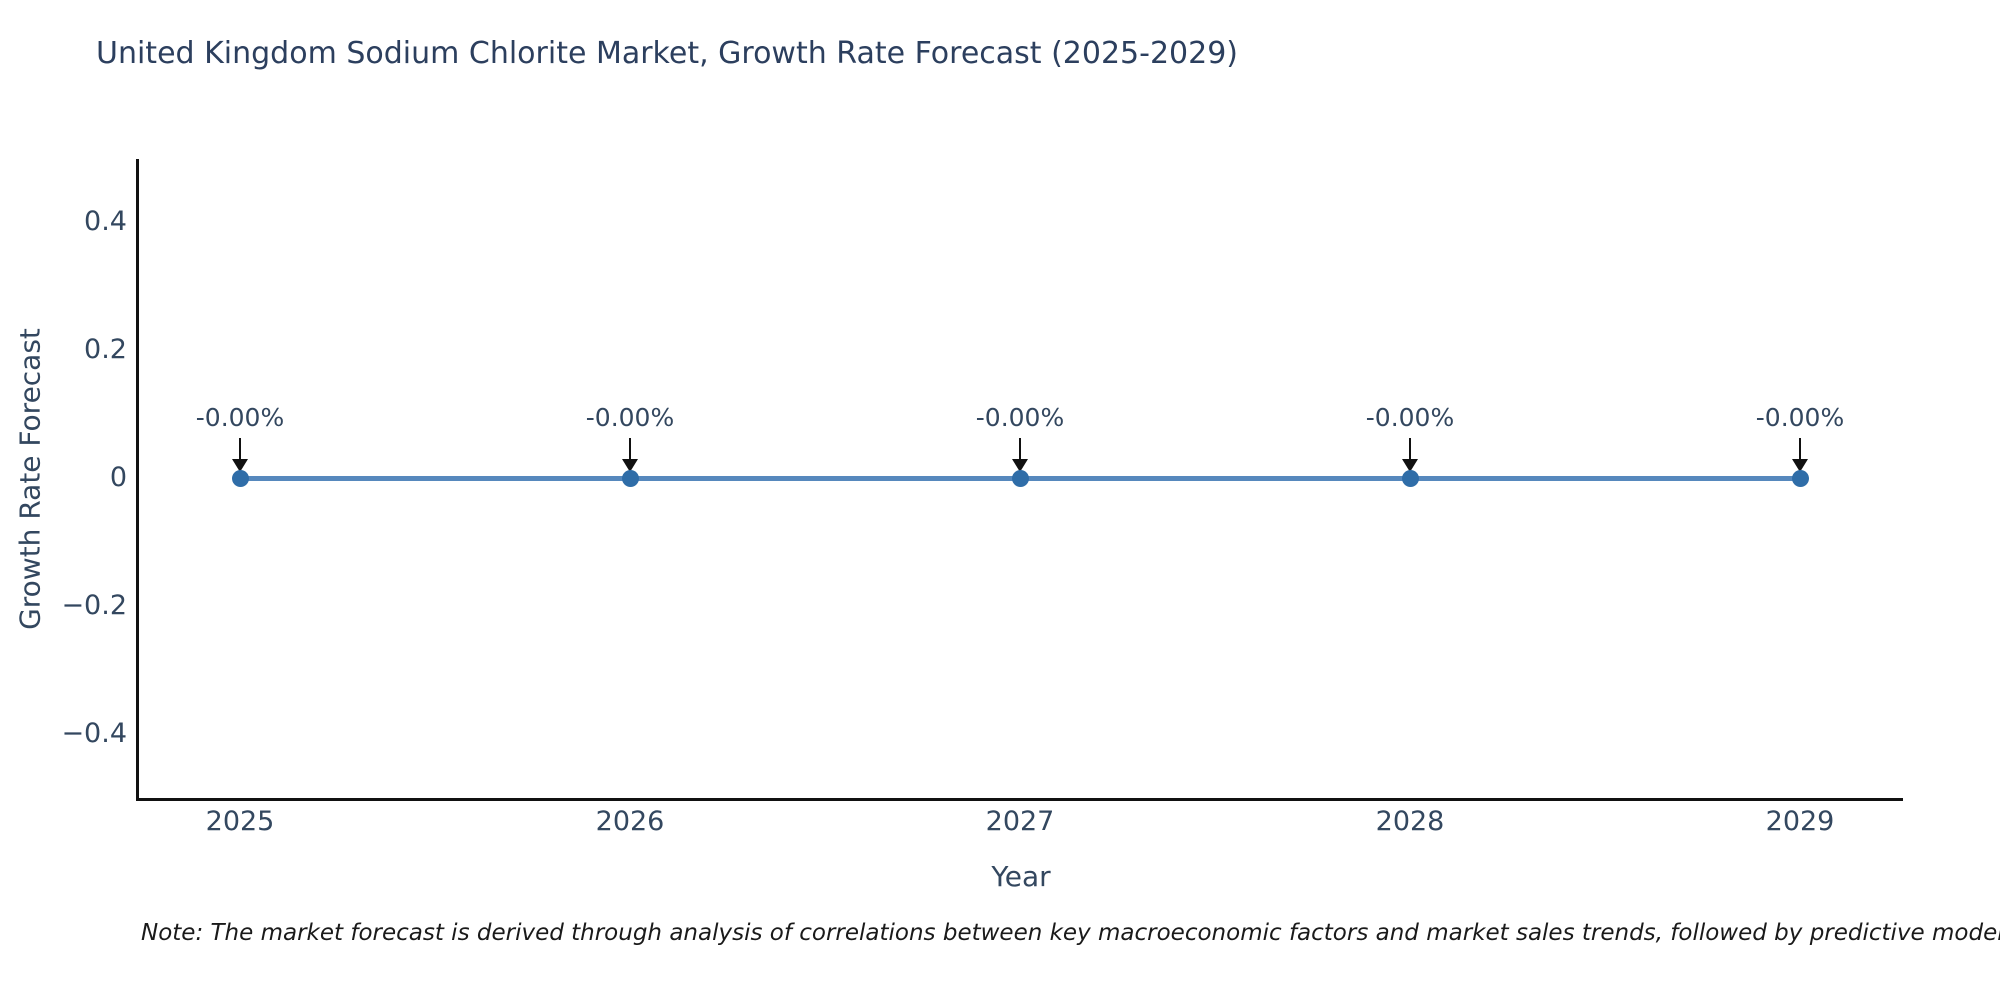  What do you see at coordinates (137, 480) in the screenshot?
I see `y-axis-line` at bounding box center [137, 480].